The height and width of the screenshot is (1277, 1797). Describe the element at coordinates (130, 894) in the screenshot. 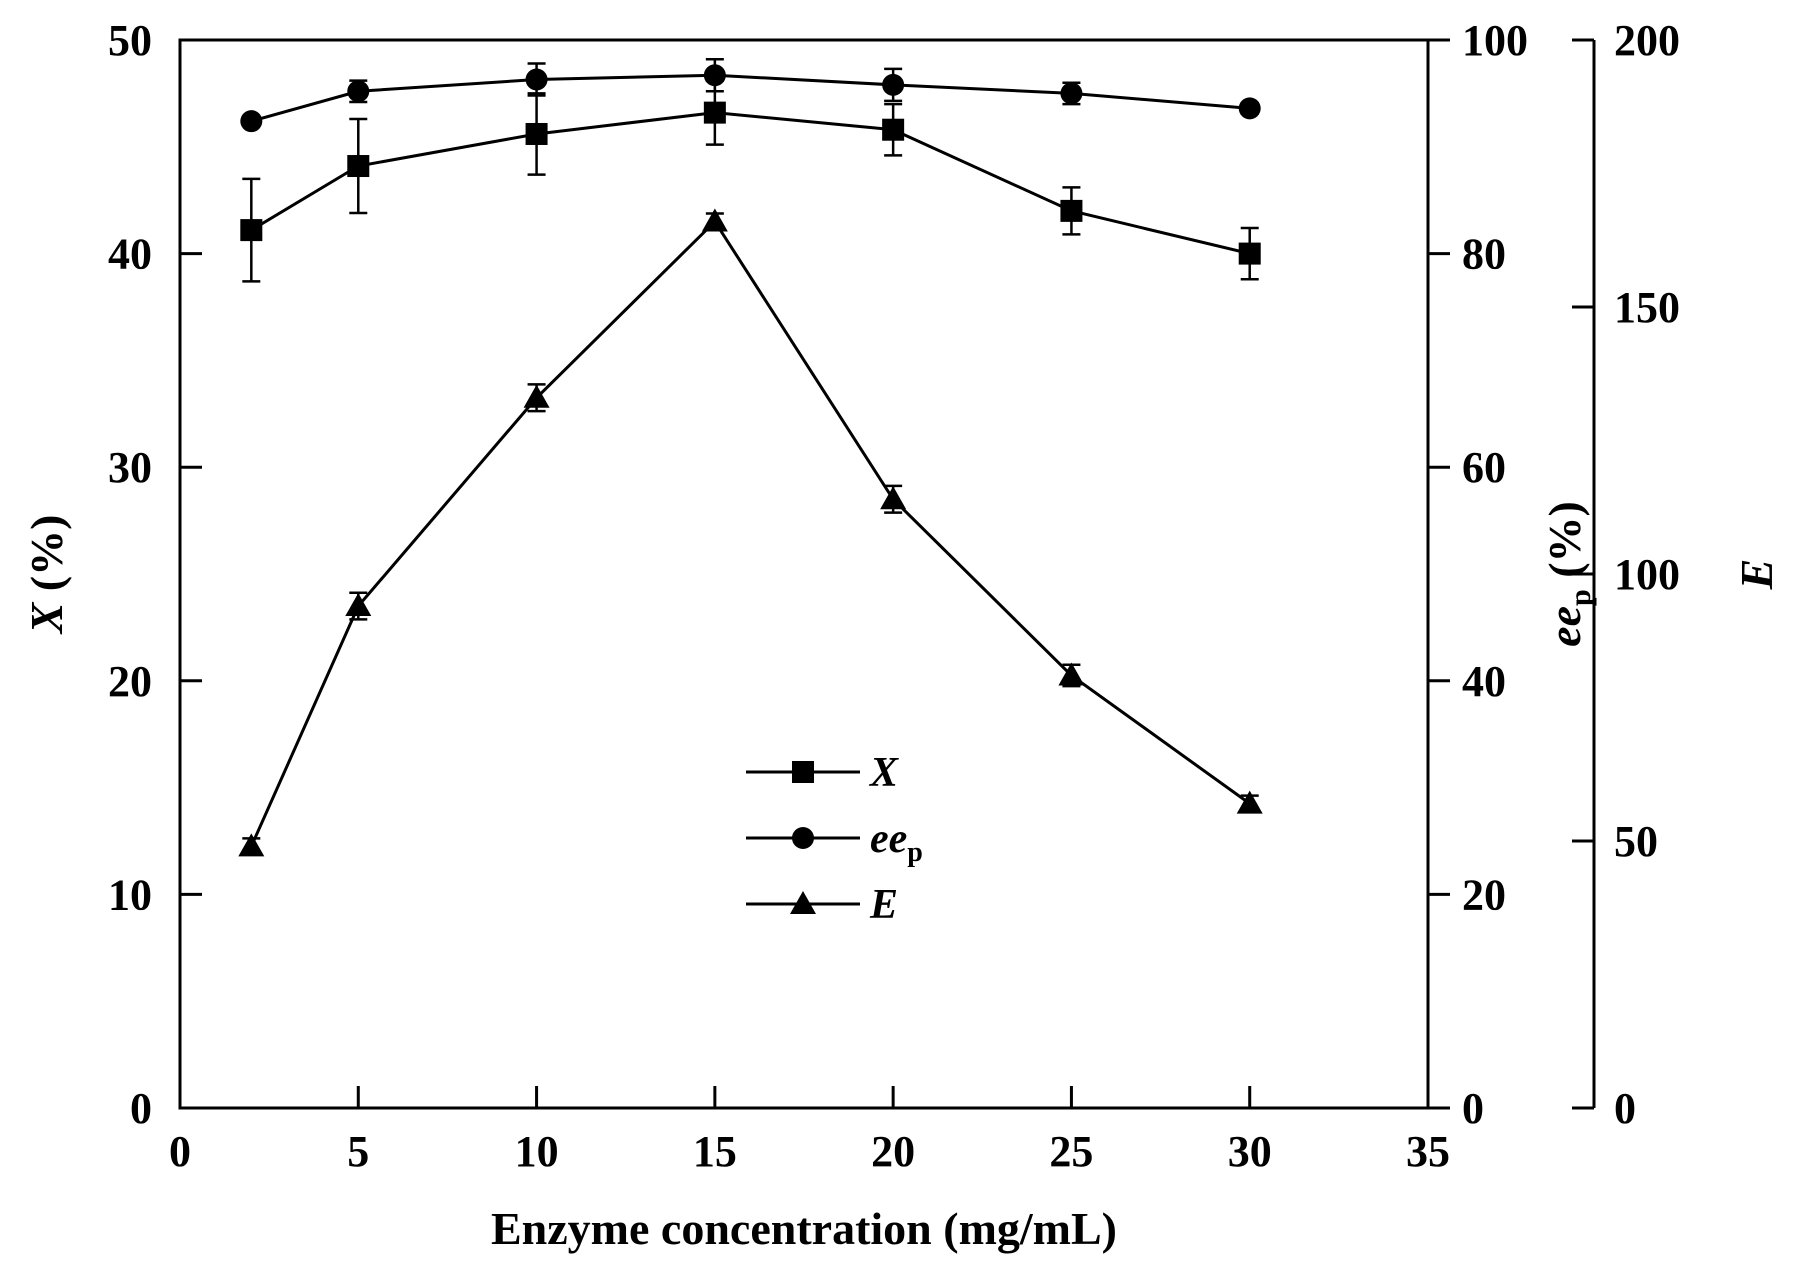

I see `left-tick-label: 10` at that location.